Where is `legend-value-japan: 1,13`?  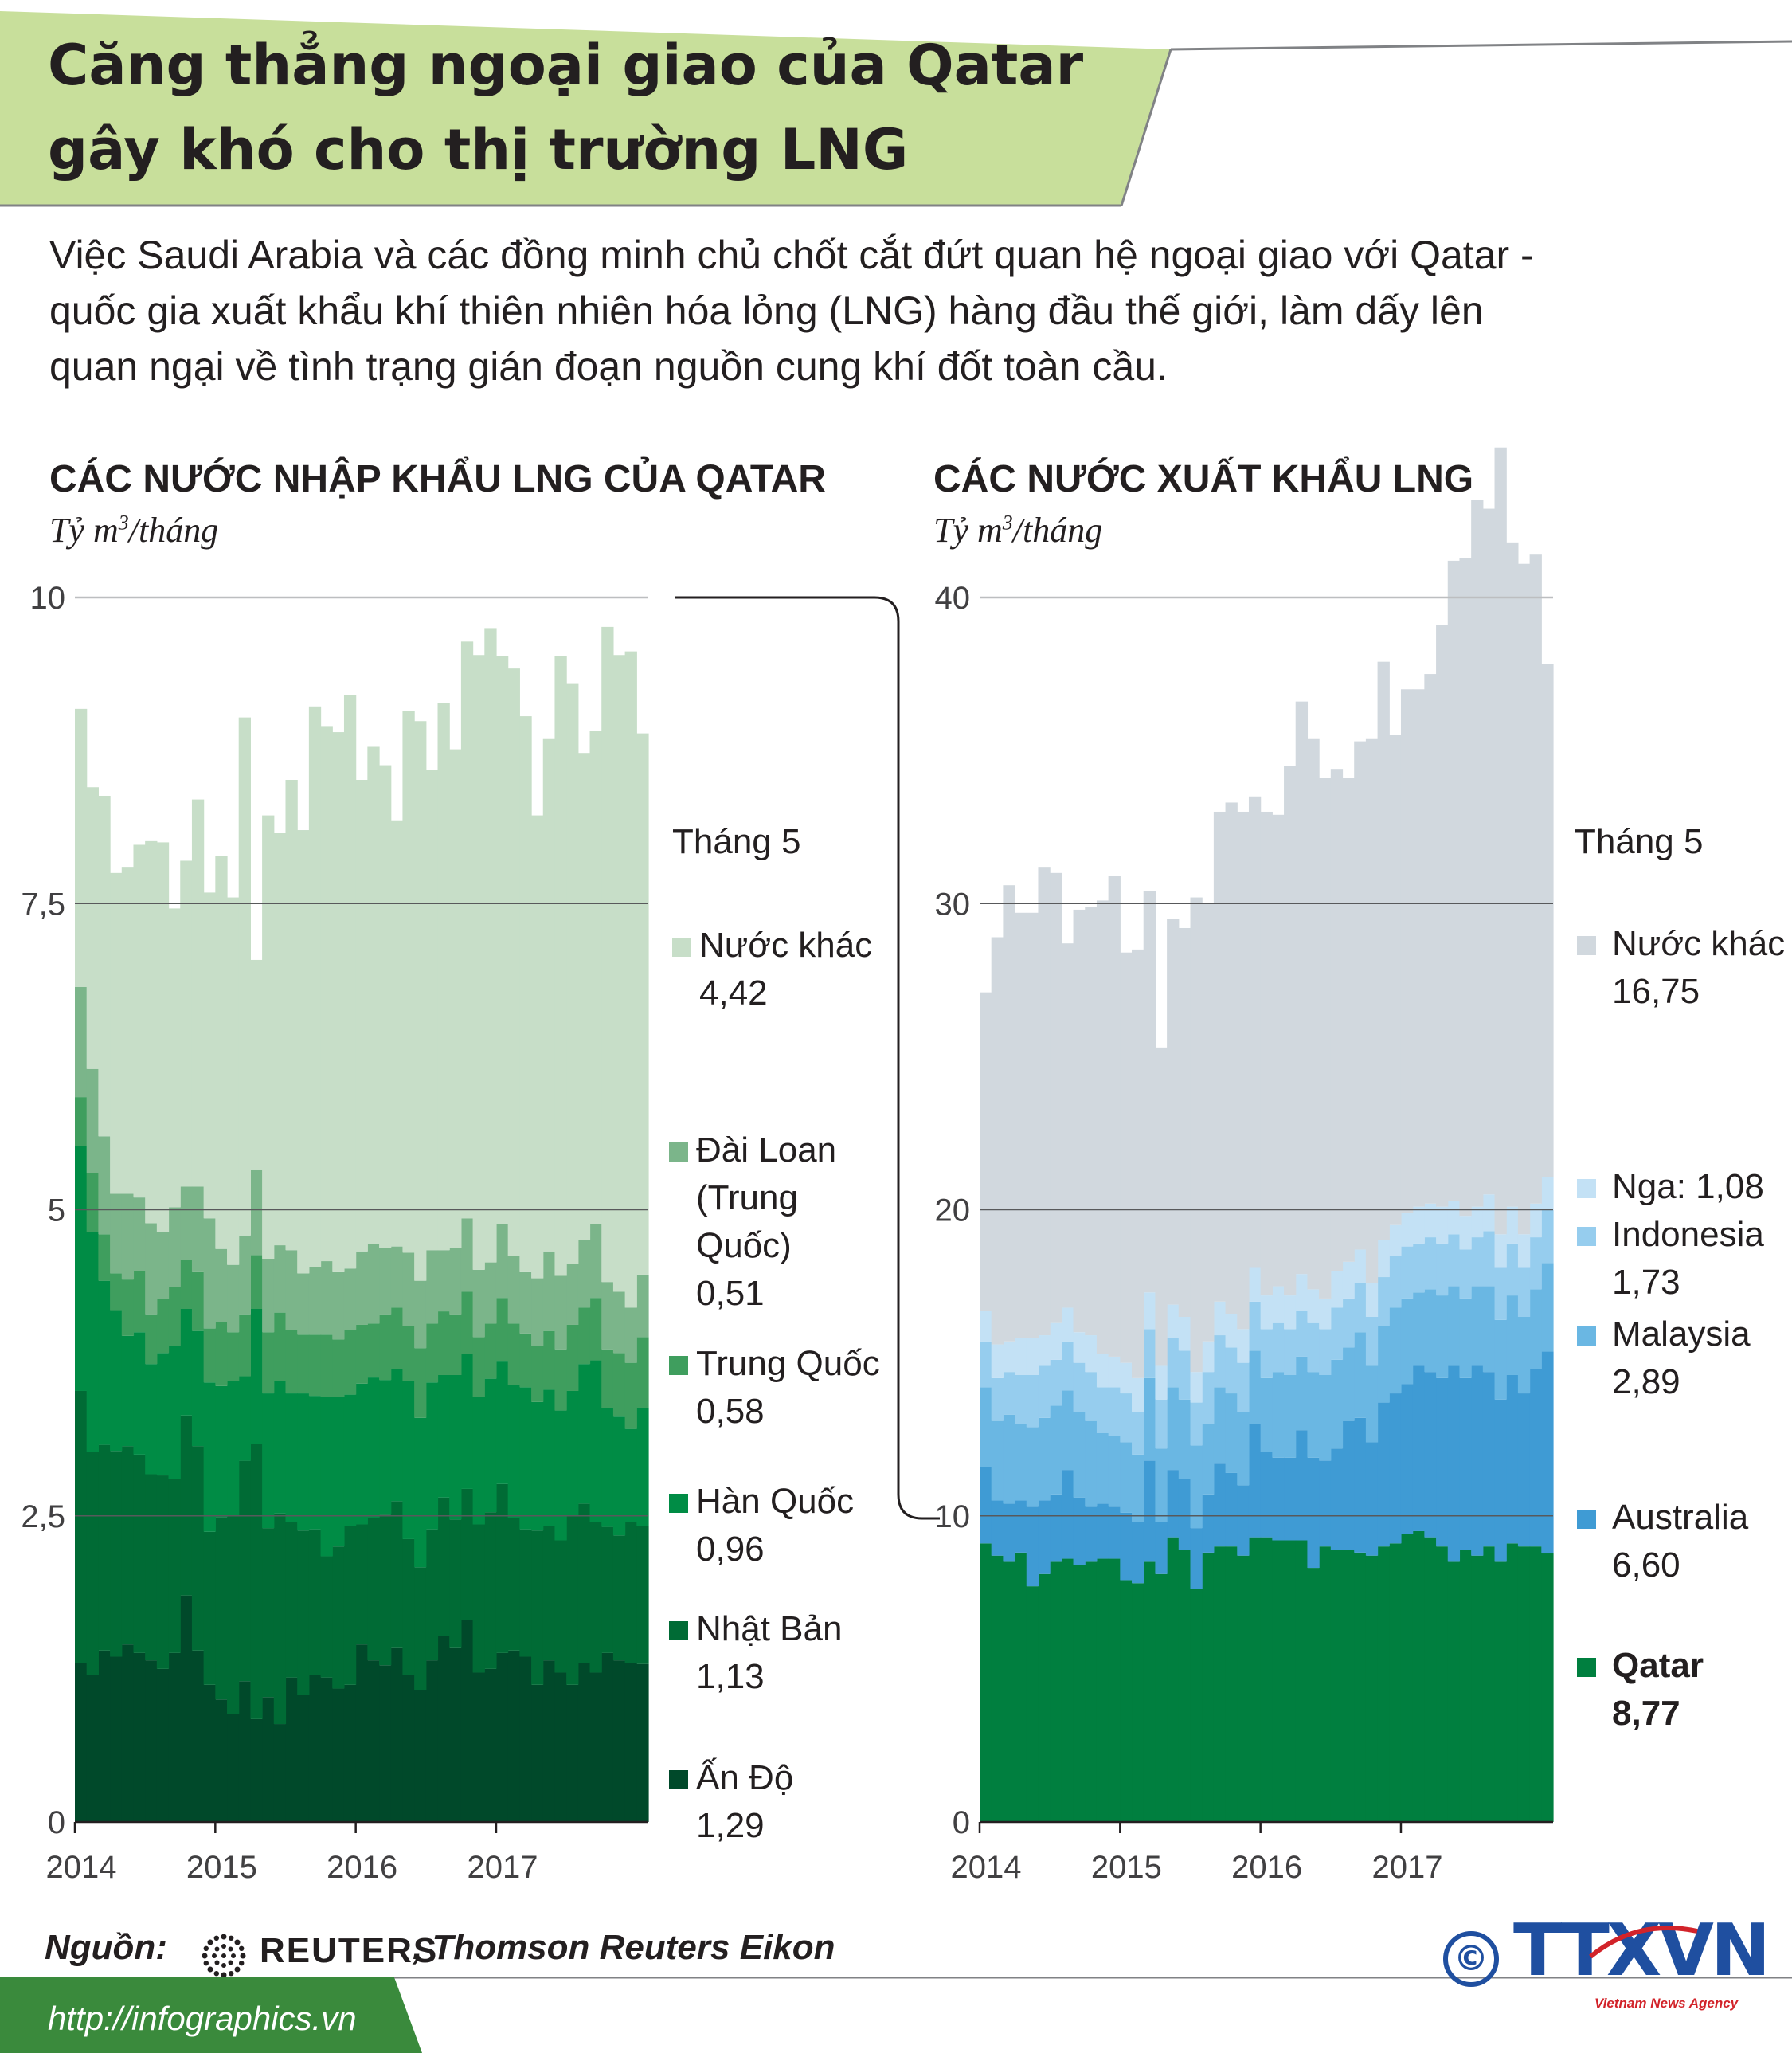 legend-value-japan: 1,13 is located at coordinates (730, 1676).